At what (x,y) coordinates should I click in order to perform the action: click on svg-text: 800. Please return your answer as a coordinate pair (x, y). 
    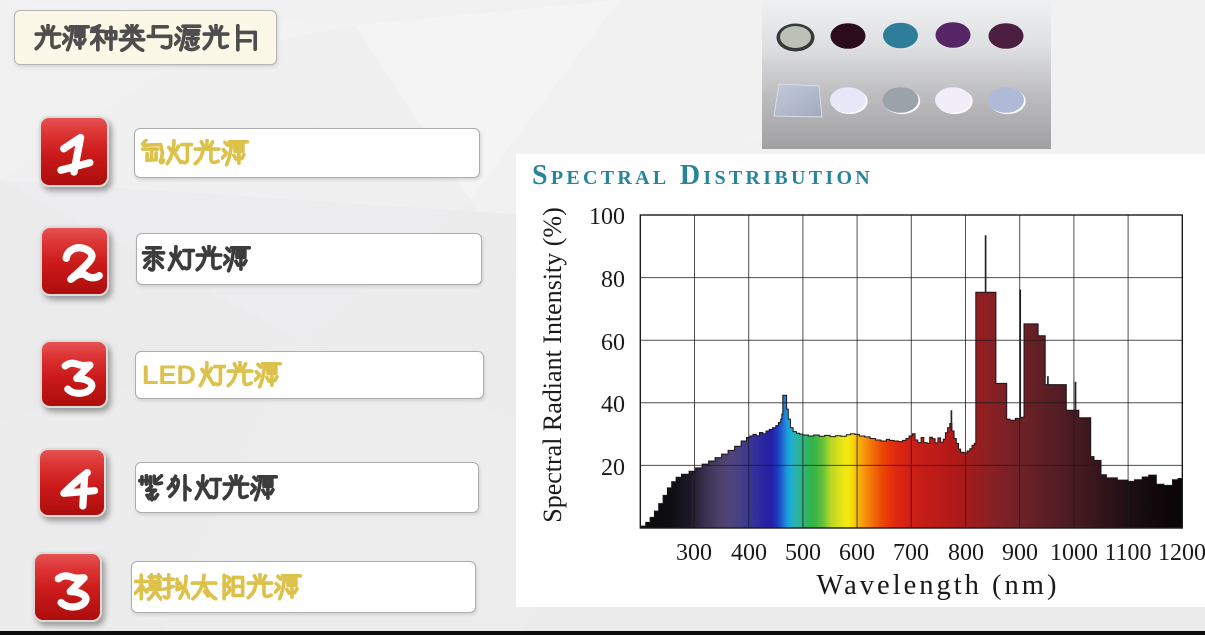
    Looking at the image, I should click on (966, 553).